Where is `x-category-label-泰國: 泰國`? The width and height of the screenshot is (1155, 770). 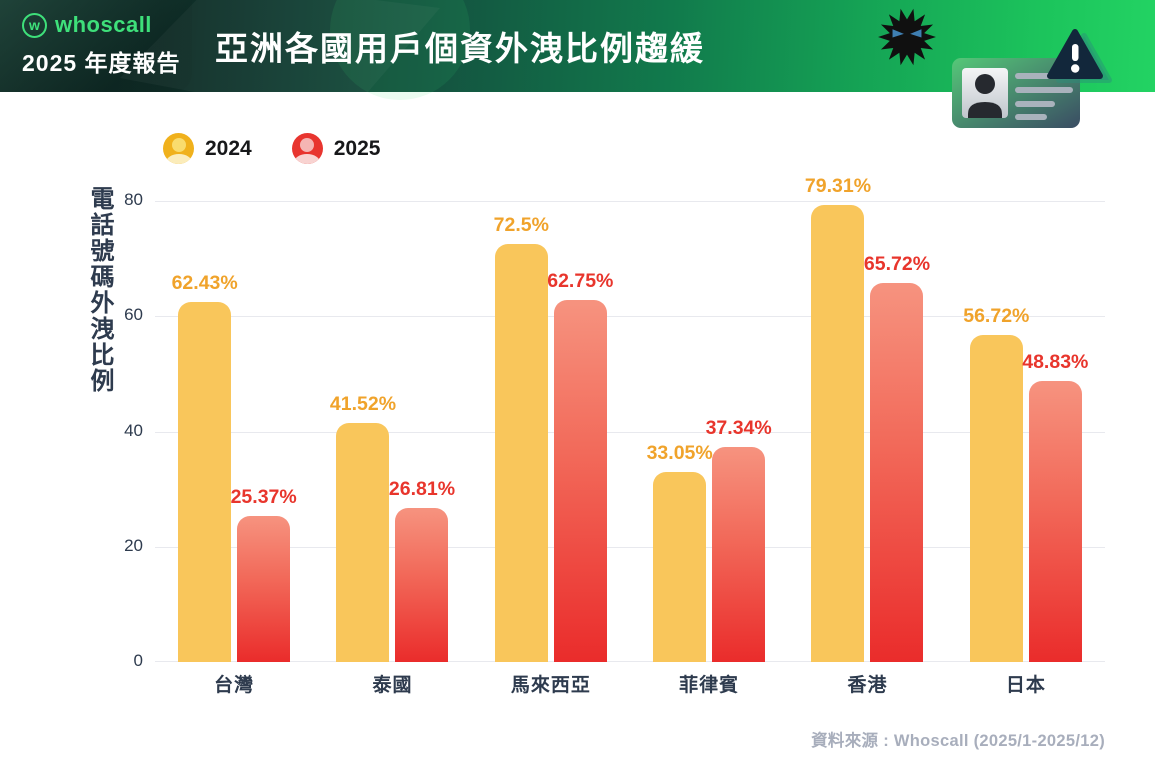
x-category-label-泰國: 泰國 is located at coordinates (392, 685).